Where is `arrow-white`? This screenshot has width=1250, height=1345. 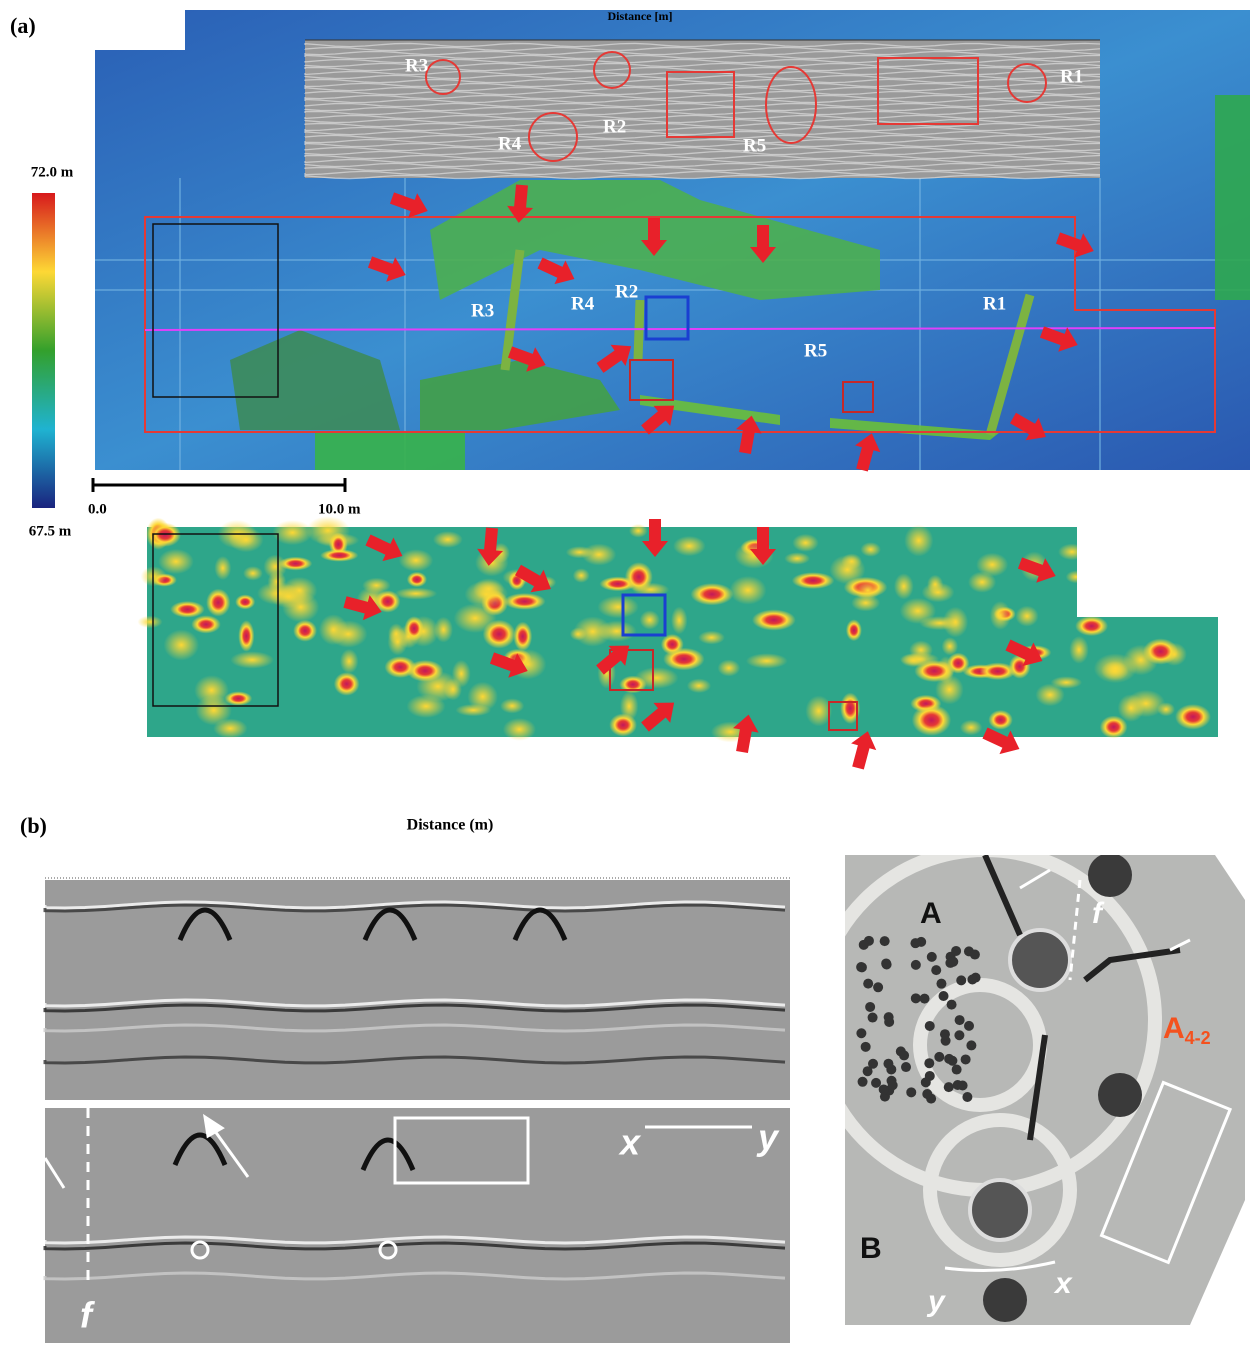 arrow-white is located at coordinates (1180, 945).